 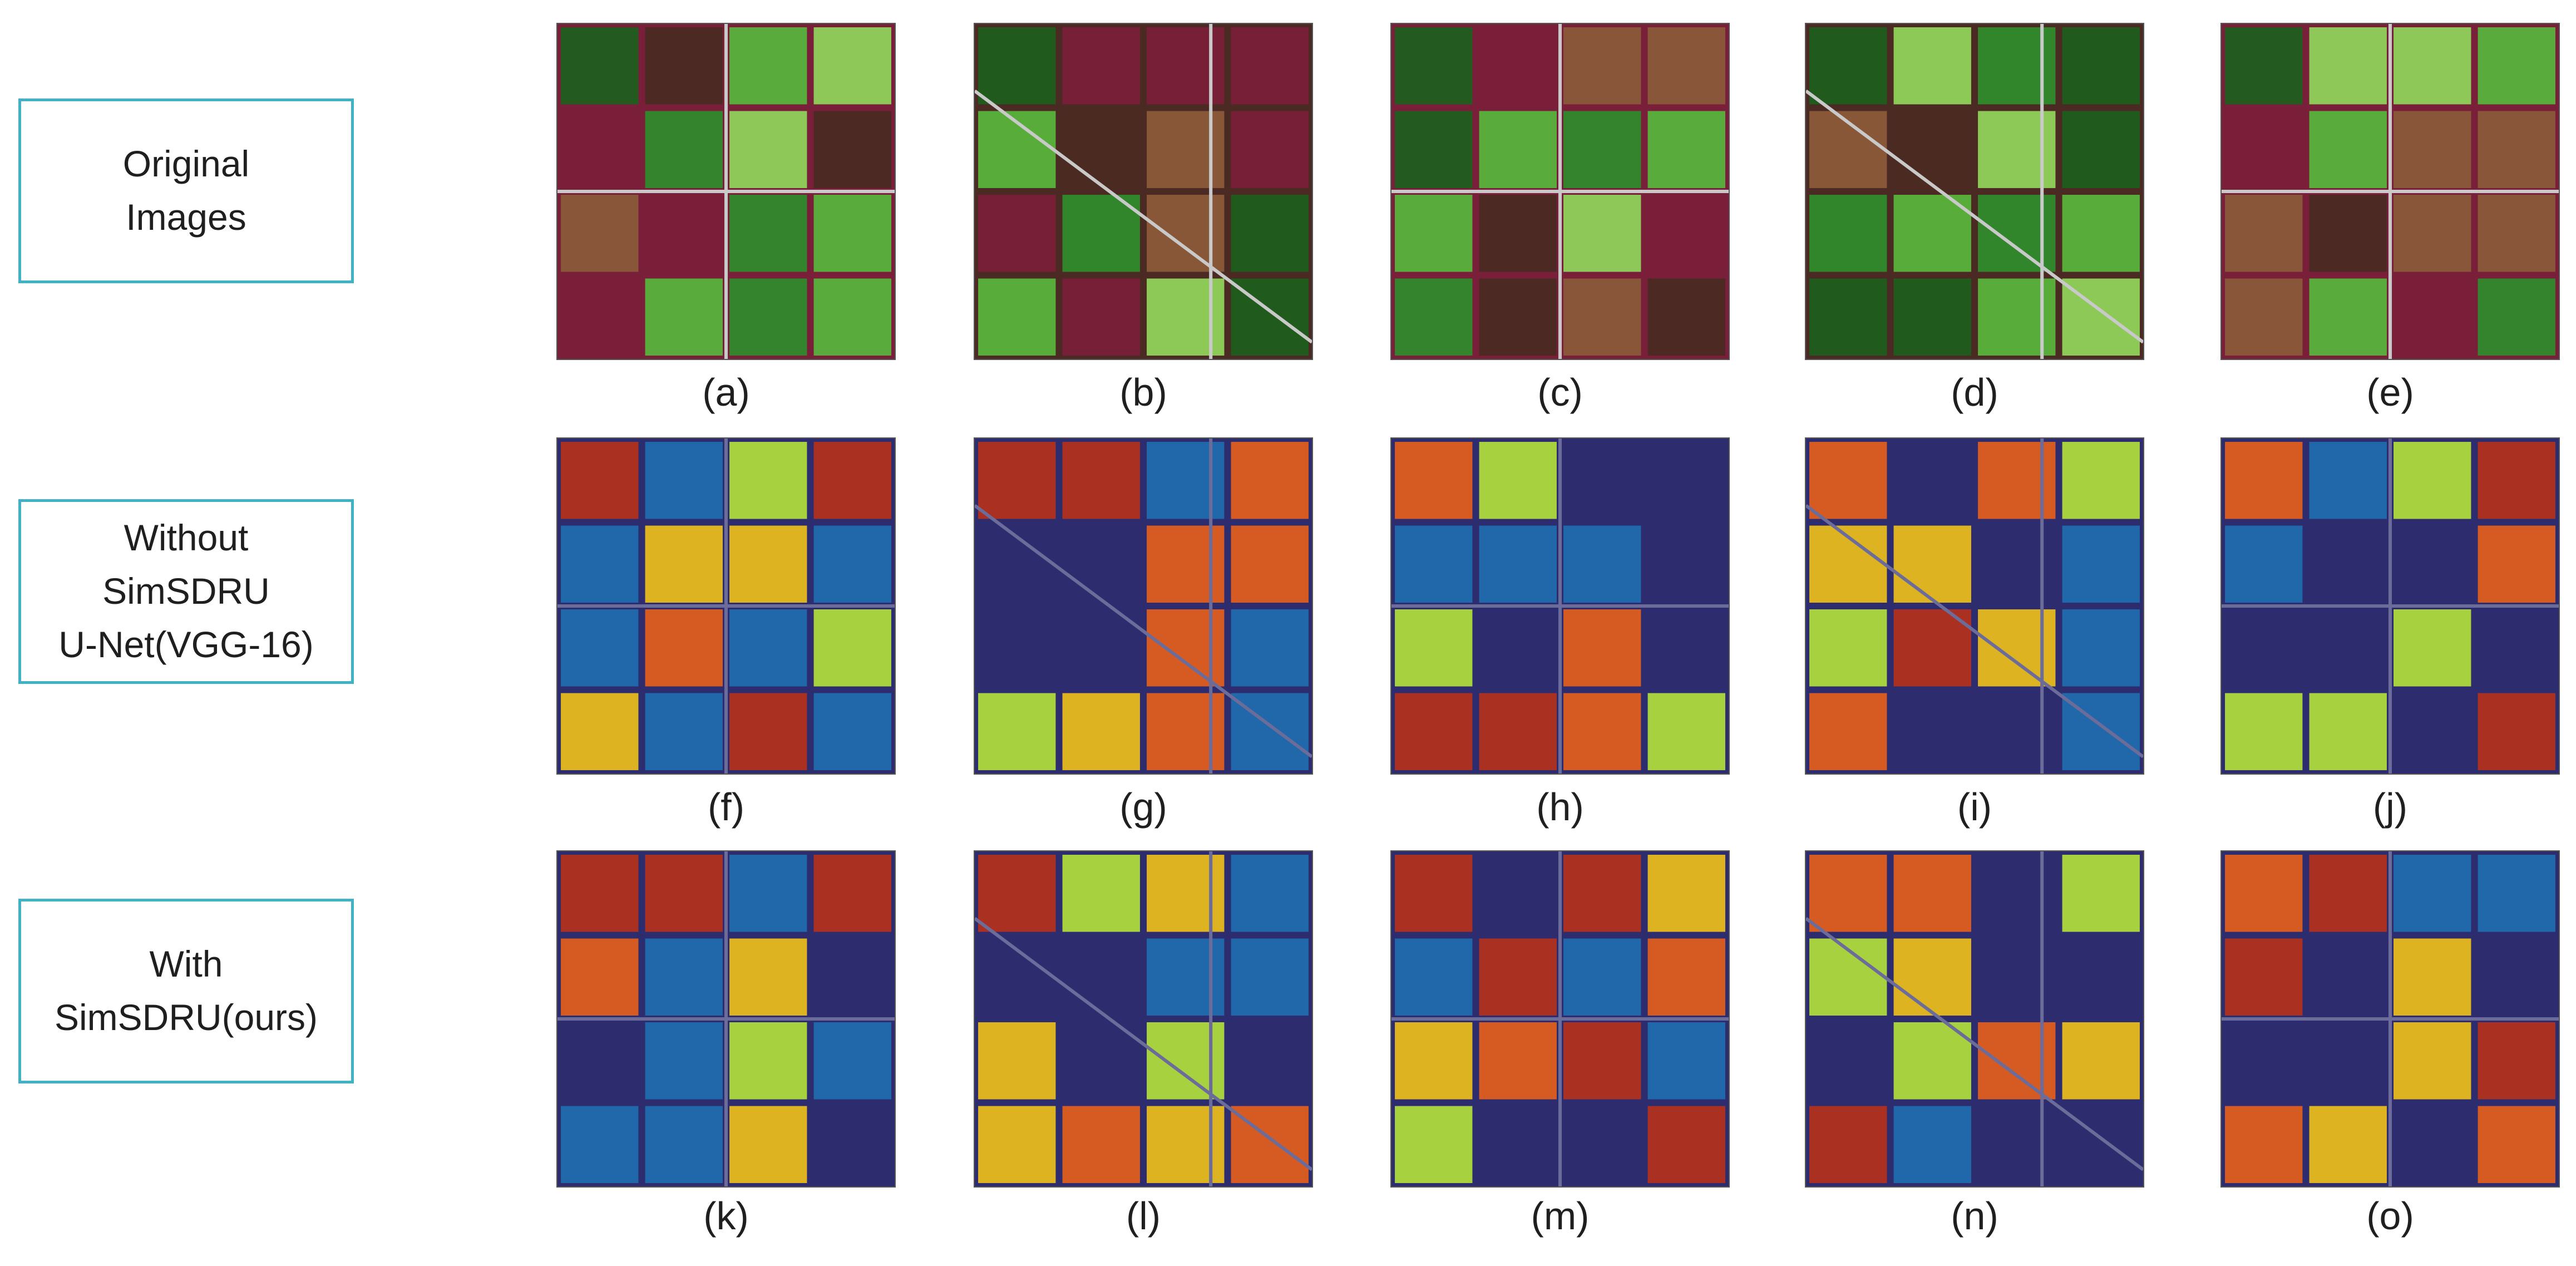 What do you see at coordinates (1143, 392) in the screenshot?
I see `panel-caption: (b)` at bounding box center [1143, 392].